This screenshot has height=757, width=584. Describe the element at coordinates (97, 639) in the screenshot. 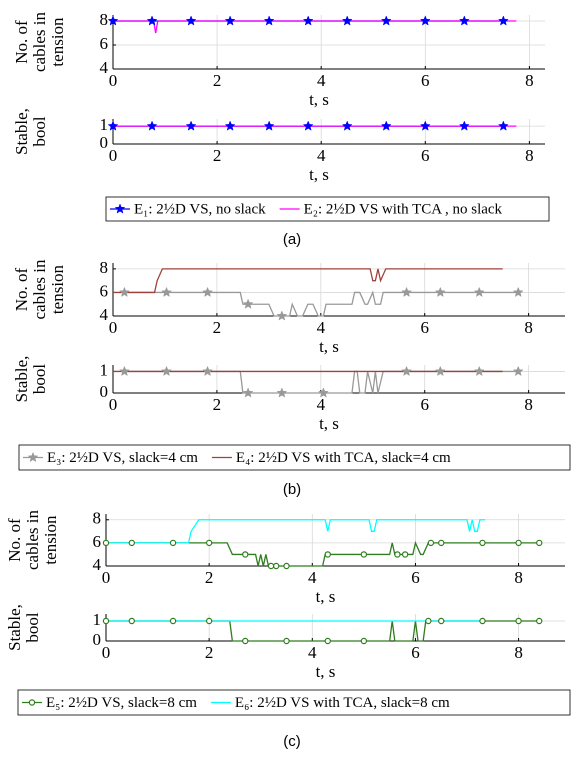

I see `y-tick-label: 0` at that location.